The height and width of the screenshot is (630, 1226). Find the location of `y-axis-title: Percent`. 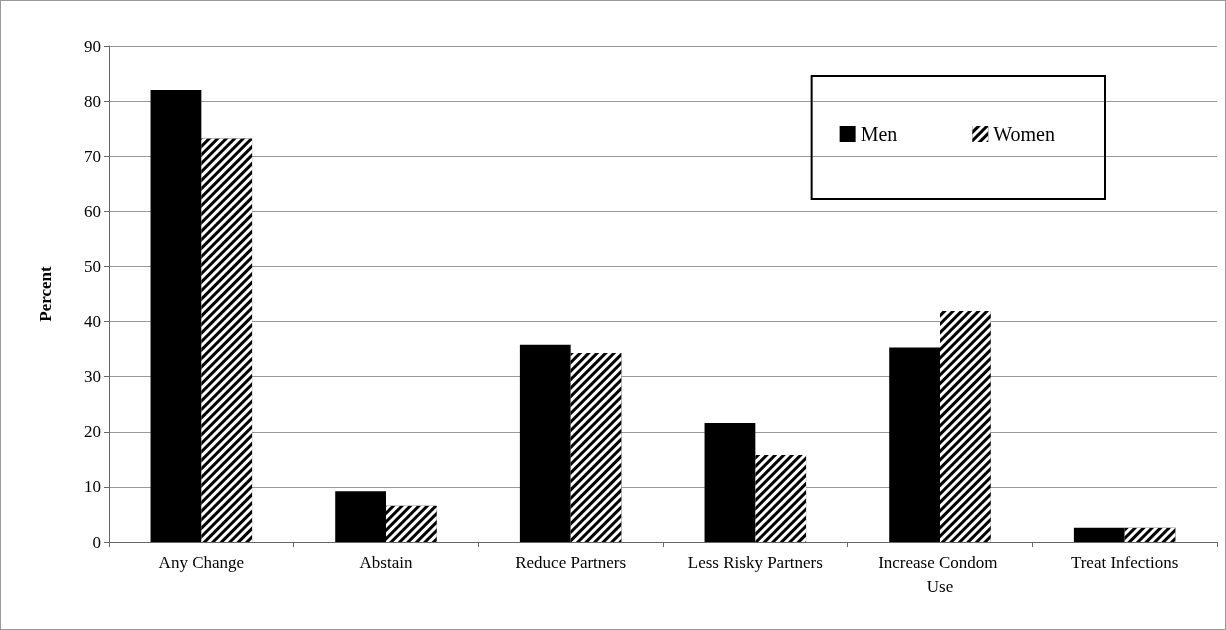

y-axis-title: Percent is located at coordinates (45, 293).